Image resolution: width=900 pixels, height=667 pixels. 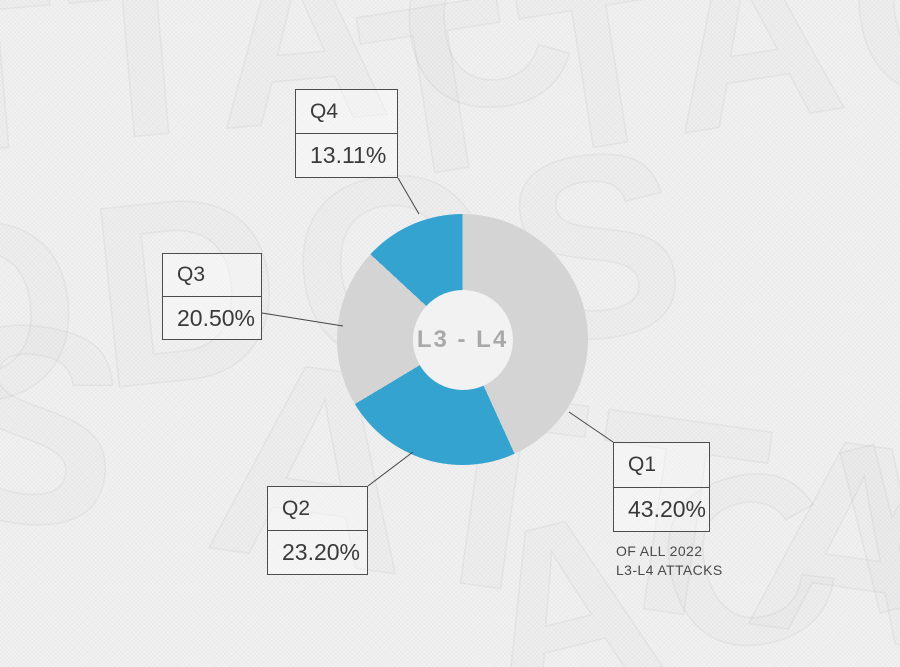 I want to click on donut-center-label: L3 - L4, so click(x=462, y=339).